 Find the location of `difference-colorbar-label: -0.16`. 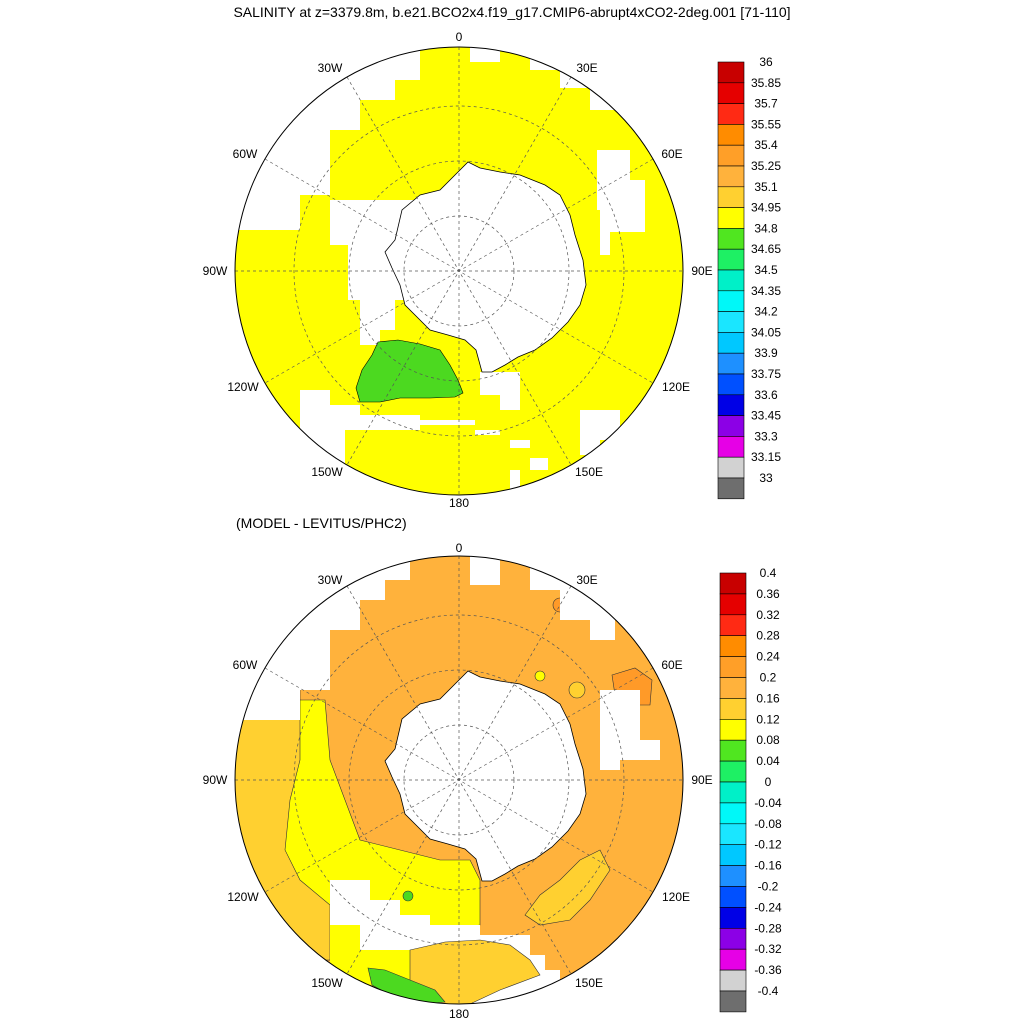

difference-colorbar-label: -0.16 is located at coordinates (768, 866).